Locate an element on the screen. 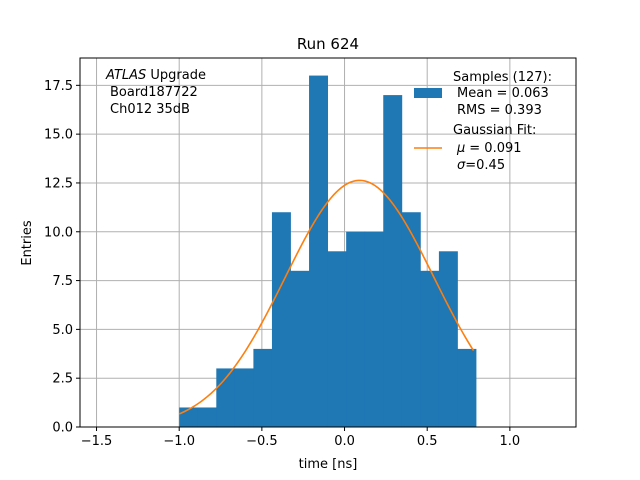  legend-mu-value: = 0.091 is located at coordinates (495, 148).